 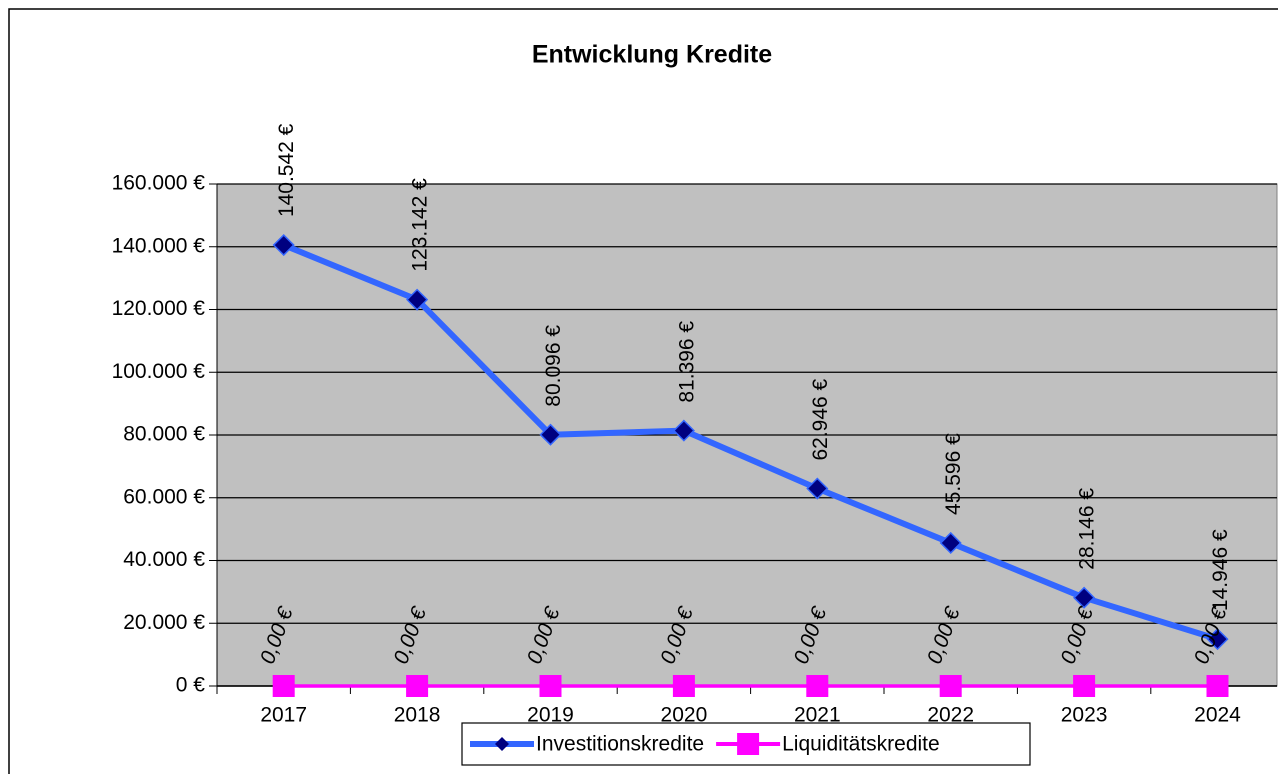 What do you see at coordinates (164, 622) in the screenshot?
I see `y-tick-label: 20.000 €` at bounding box center [164, 622].